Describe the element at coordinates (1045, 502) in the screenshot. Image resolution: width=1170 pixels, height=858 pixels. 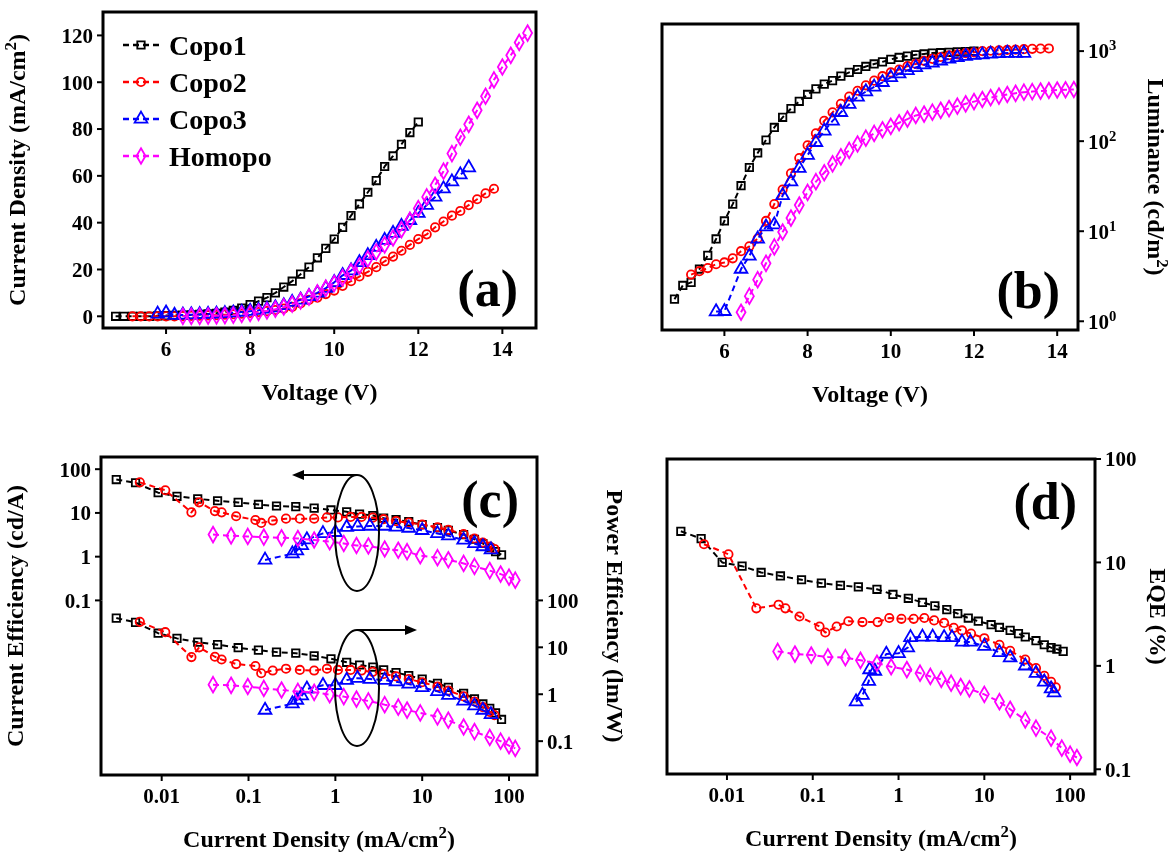
I see `annotation: (d)` at that location.